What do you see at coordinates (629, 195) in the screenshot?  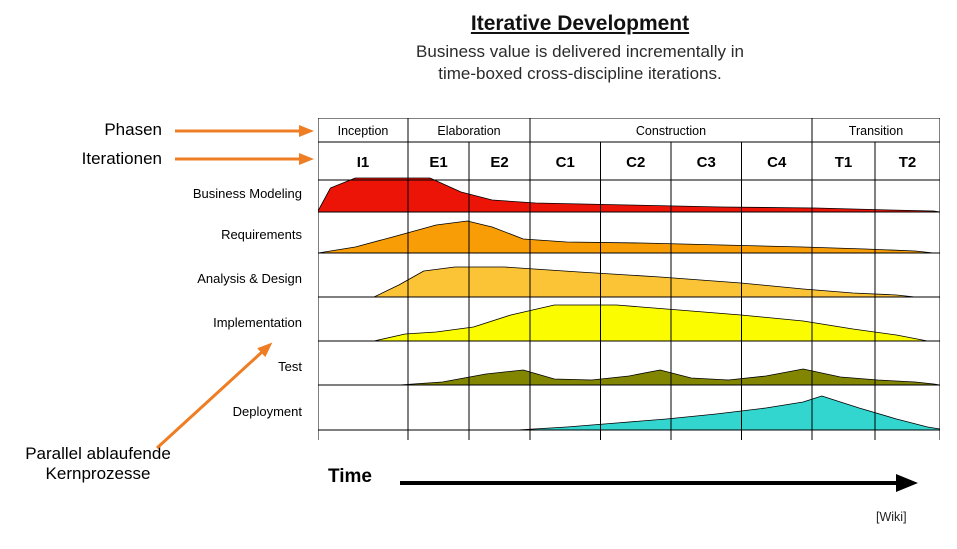 I see `discipline-hump-business-modeling` at bounding box center [629, 195].